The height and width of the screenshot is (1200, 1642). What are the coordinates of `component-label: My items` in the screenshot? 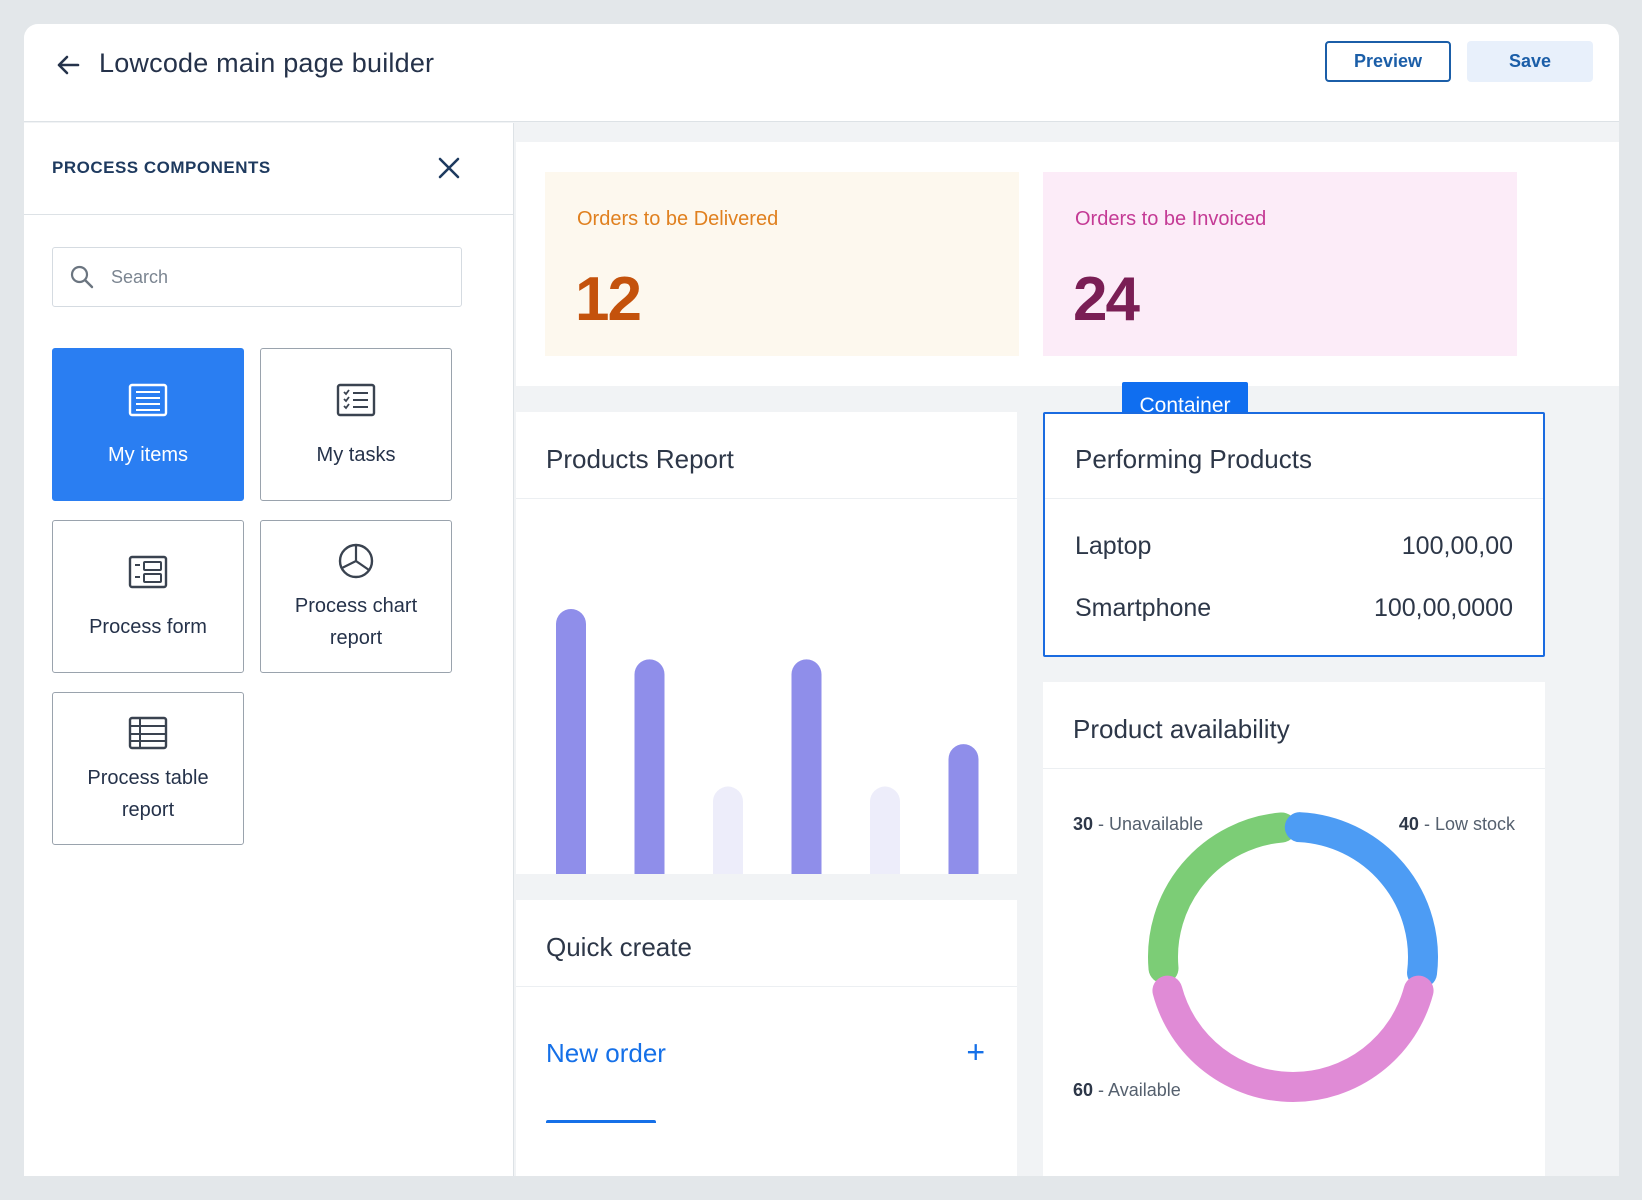 It's located at (148, 454).